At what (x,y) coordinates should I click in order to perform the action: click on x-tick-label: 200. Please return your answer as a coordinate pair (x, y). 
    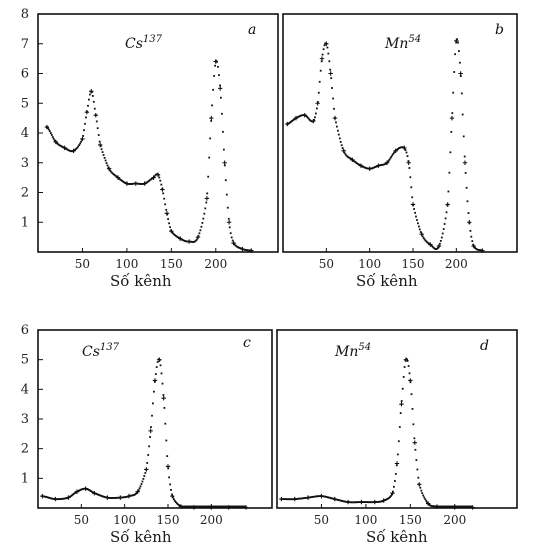
    Looking at the image, I should click on (454, 520).